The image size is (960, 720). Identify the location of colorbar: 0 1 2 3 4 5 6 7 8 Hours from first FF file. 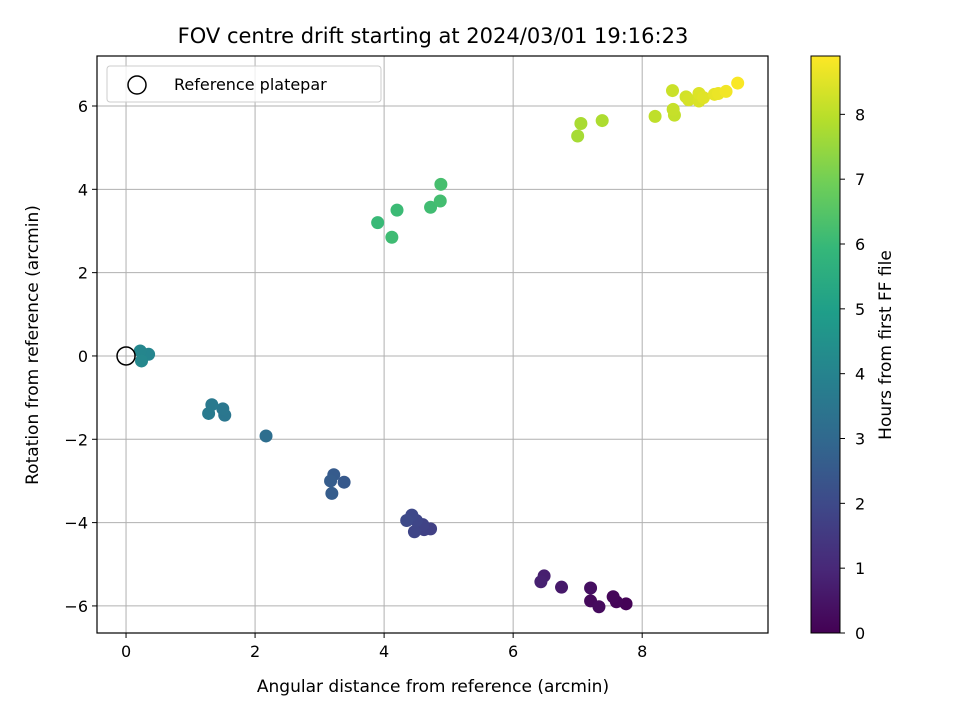
(853, 349).